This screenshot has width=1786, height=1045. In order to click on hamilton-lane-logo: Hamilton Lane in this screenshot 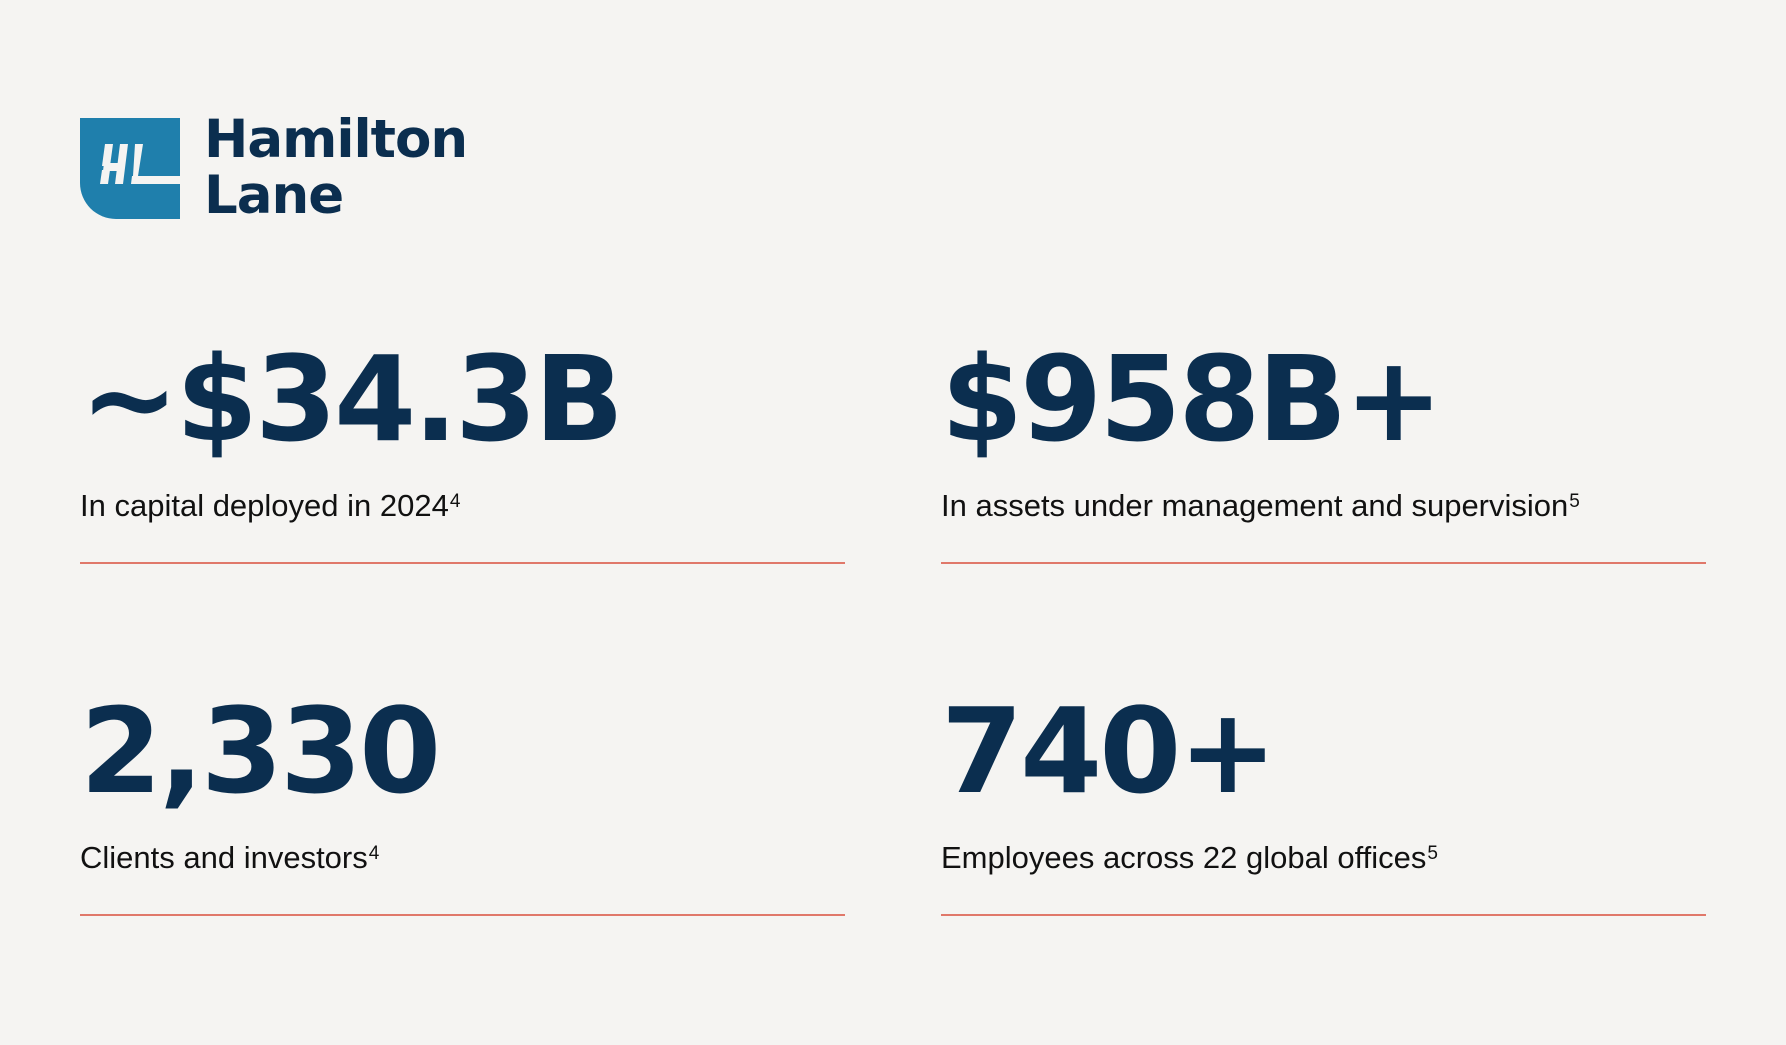, I will do `click(274, 168)`.